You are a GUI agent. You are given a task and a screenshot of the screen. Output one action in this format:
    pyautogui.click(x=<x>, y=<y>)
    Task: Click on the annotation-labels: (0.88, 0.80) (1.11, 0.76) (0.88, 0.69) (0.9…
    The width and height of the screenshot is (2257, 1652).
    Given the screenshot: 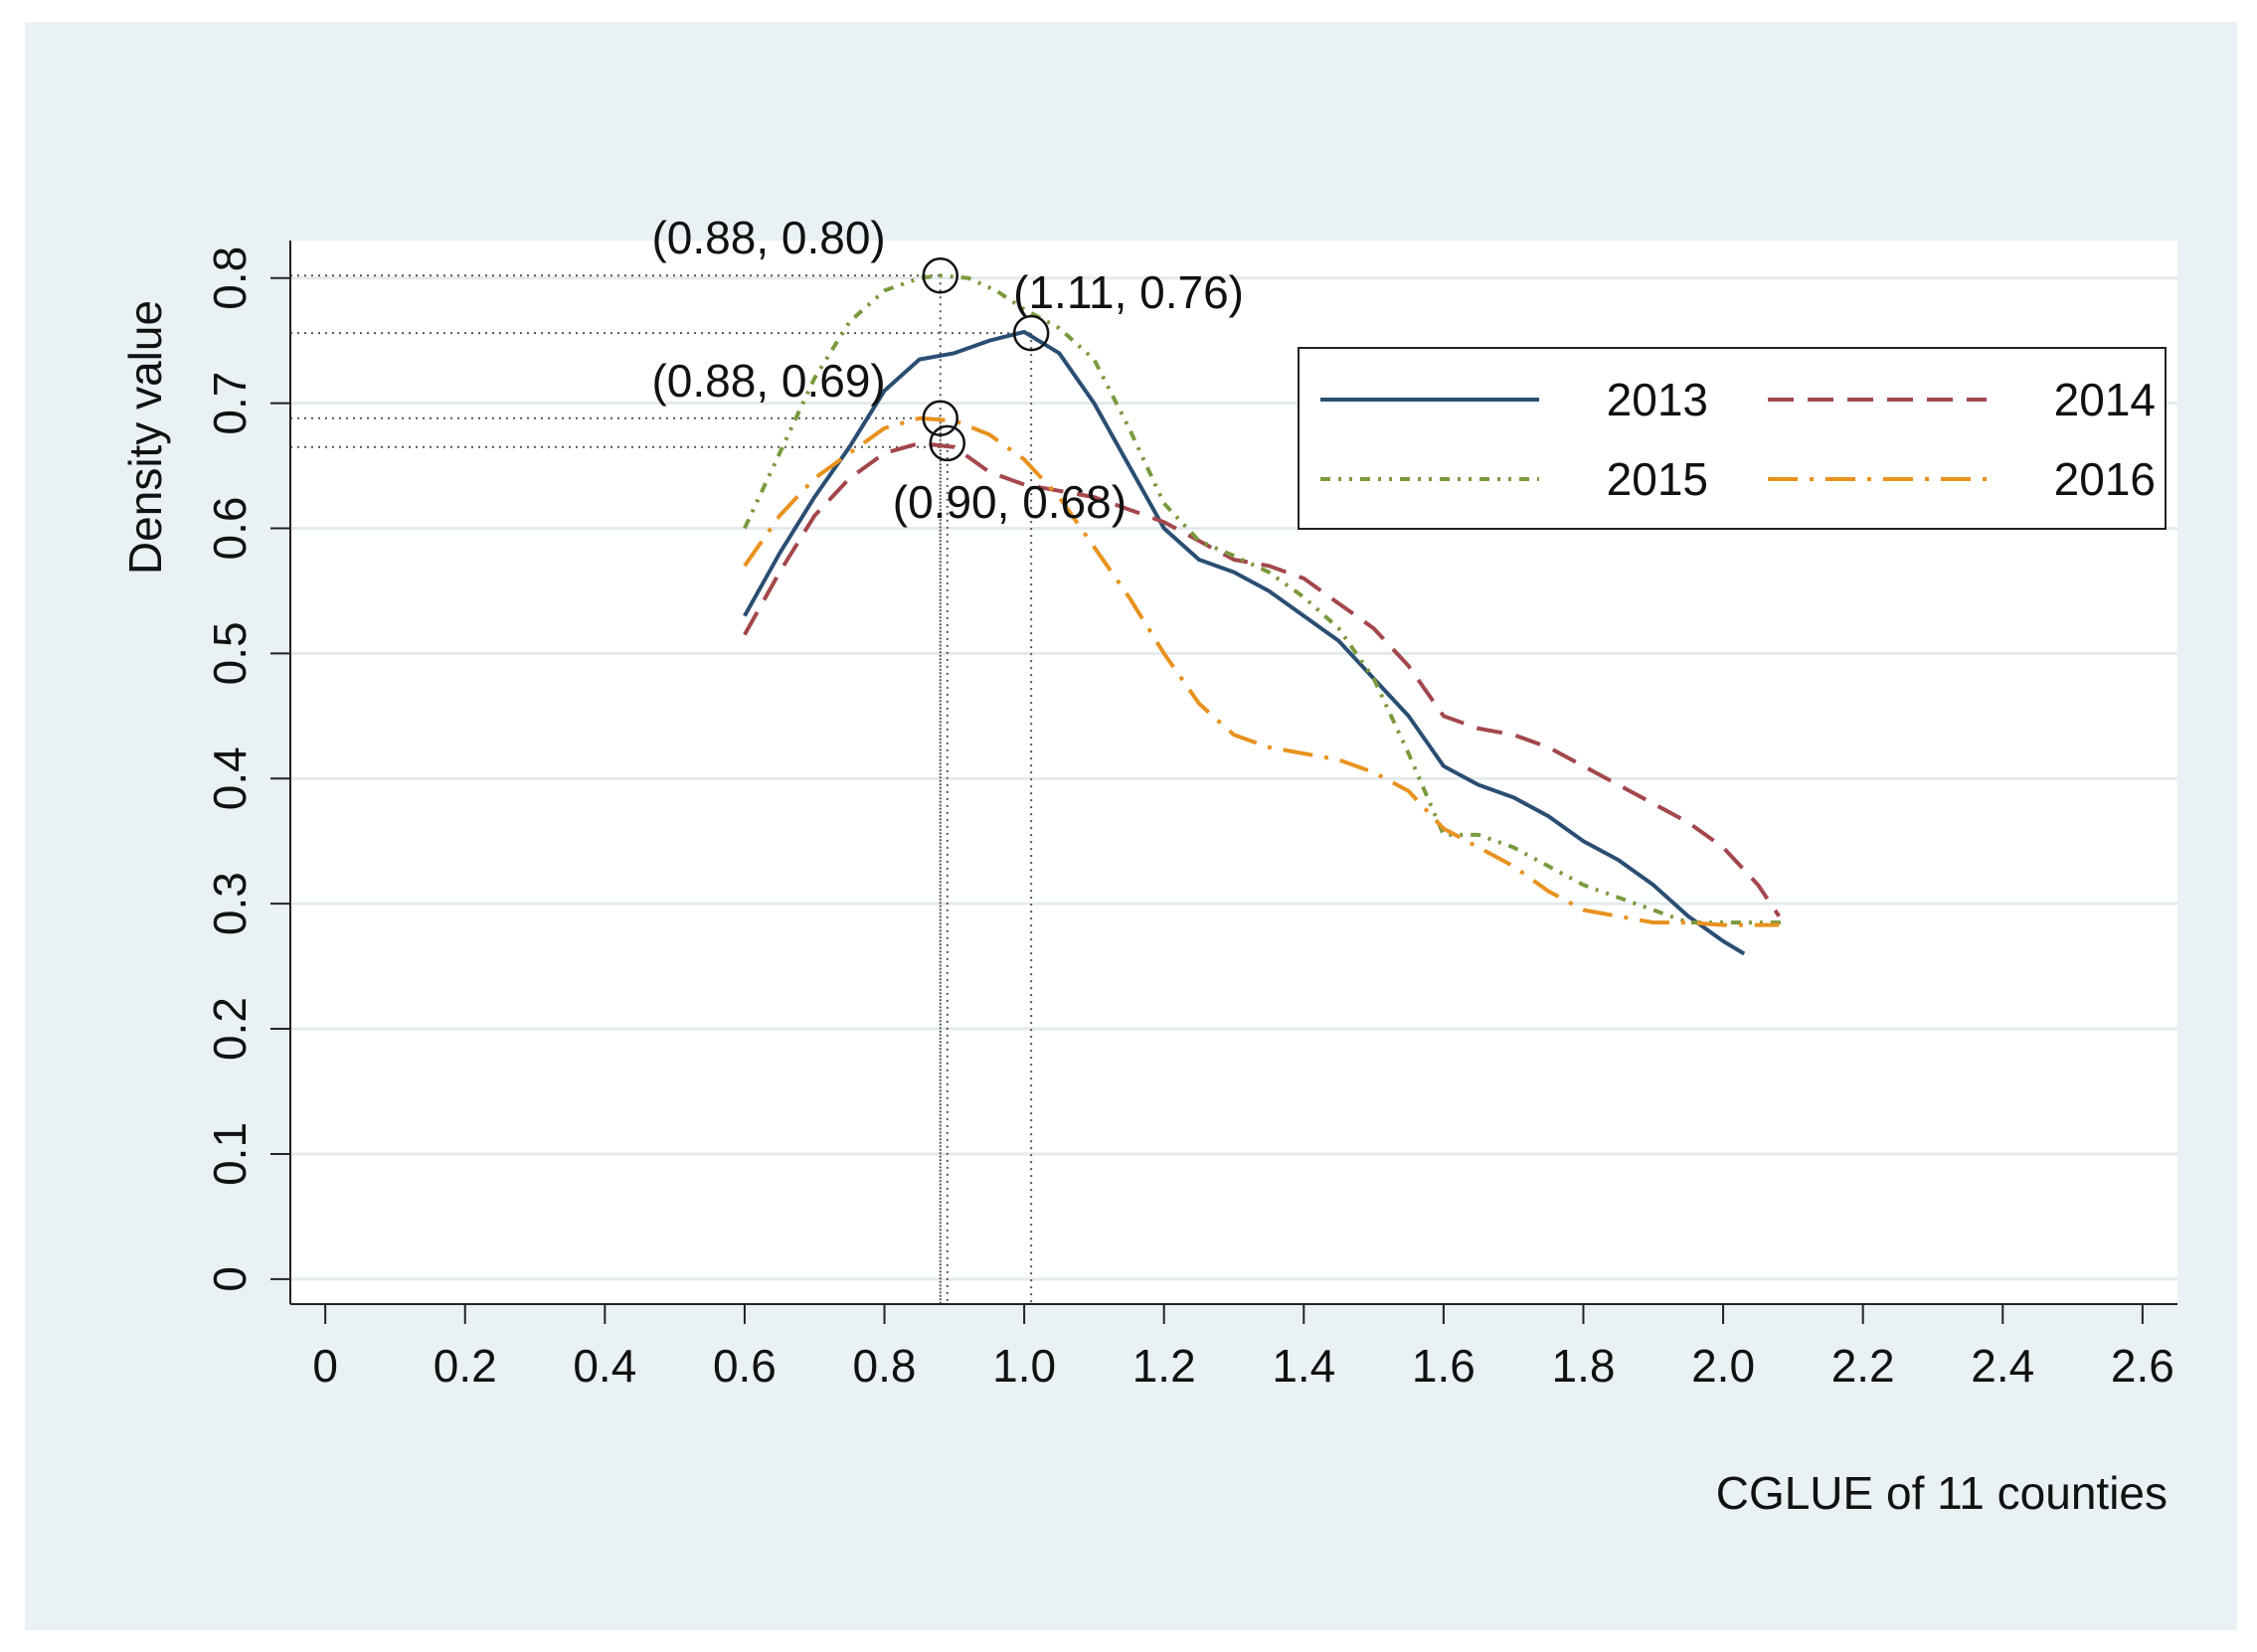 What is the action you would take?
    pyautogui.click(x=947, y=370)
    